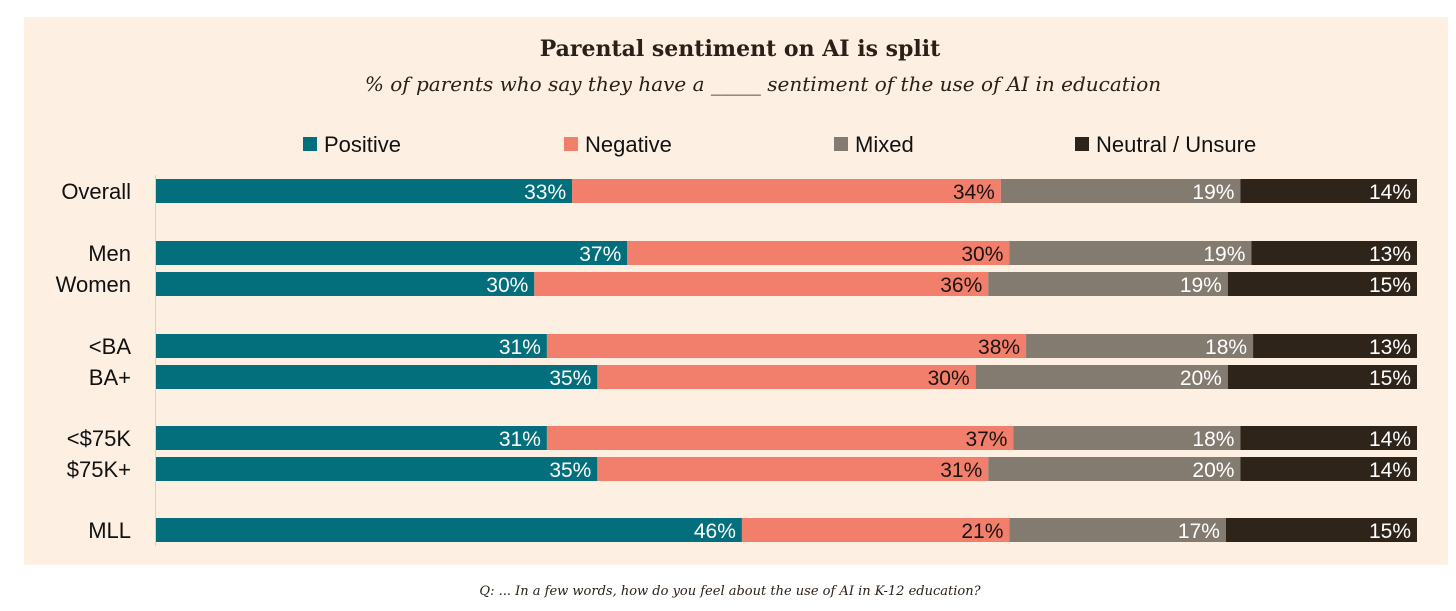 Image resolution: width=1456 pixels, height=611 pixels. Describe the element at coordinates (93, 284) in the screenshot. I see `category-label: Women` at that location.